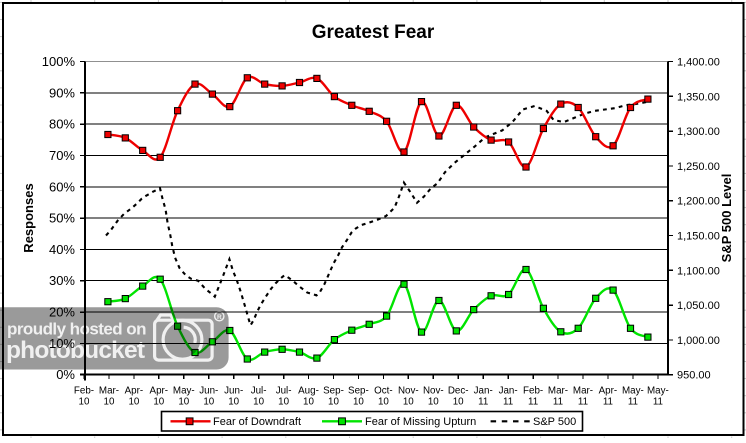 The image size is (746, 443). I want to click on svg-text: 1,300.00, so click(698, 132).